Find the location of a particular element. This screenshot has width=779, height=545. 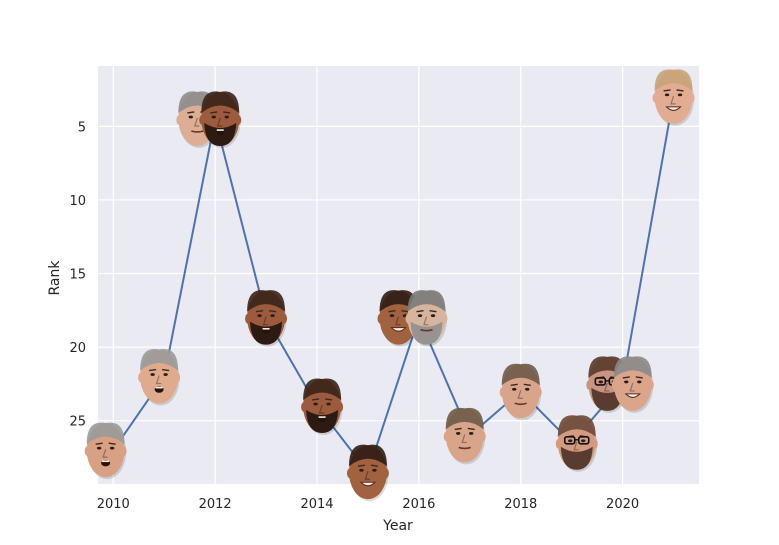

y-tick-label: 20 is located at coordinates (77, 348).